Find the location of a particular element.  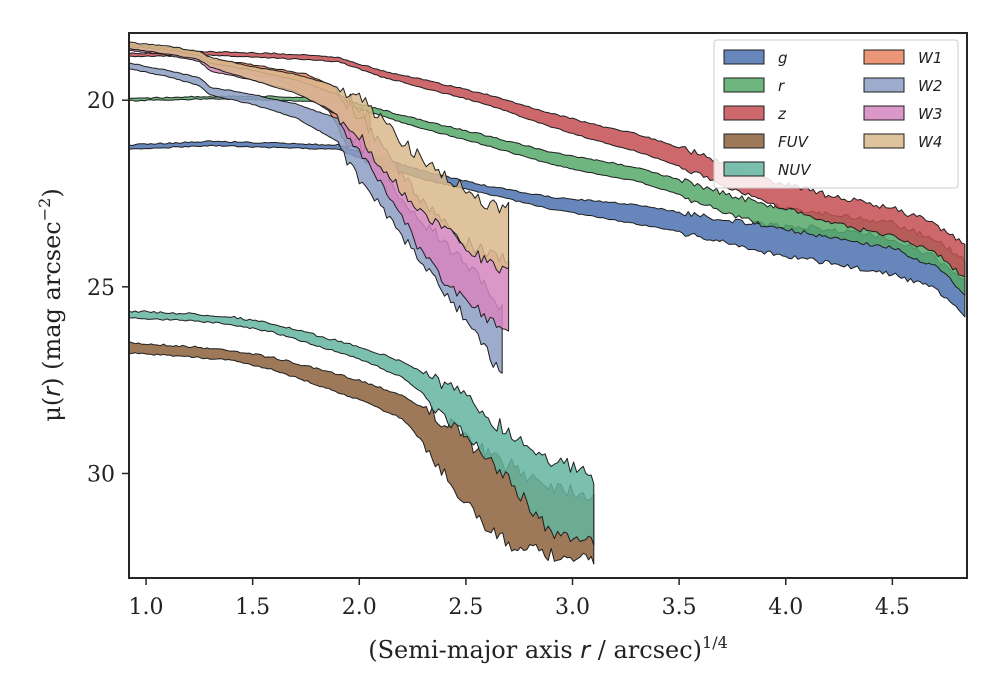

legend-label-w1: W1 is located at coordinates (930, 58).